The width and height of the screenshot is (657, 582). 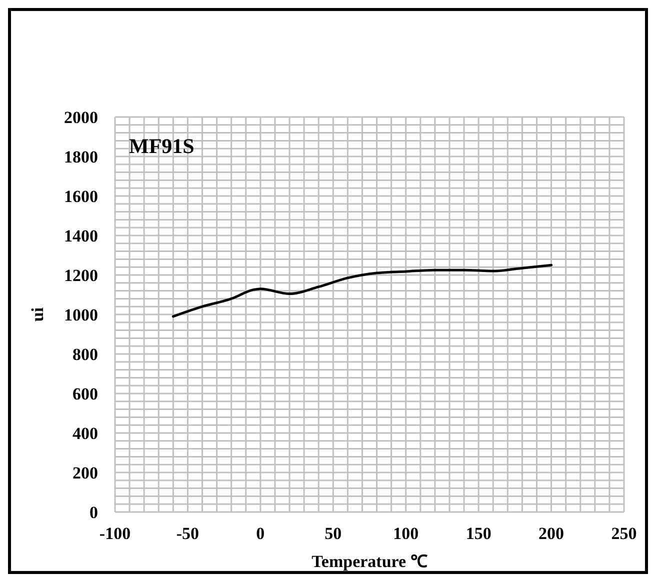 What do you see at coordinates (81, 236) in the screenshot?
I see `y-tick-label: 1400` at bounding box center [81, 236].